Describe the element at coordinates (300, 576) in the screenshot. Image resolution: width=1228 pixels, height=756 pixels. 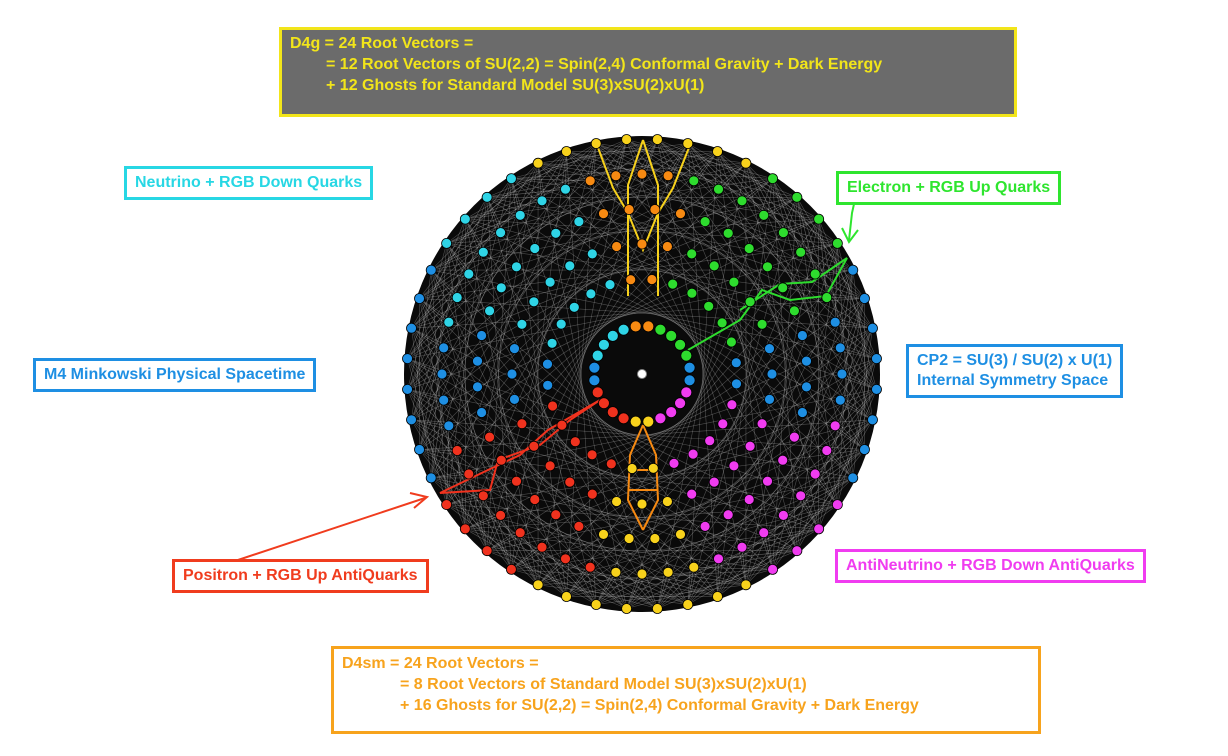
I see `positron-label: Positron + RGB Up AntiQuarks` at that location.